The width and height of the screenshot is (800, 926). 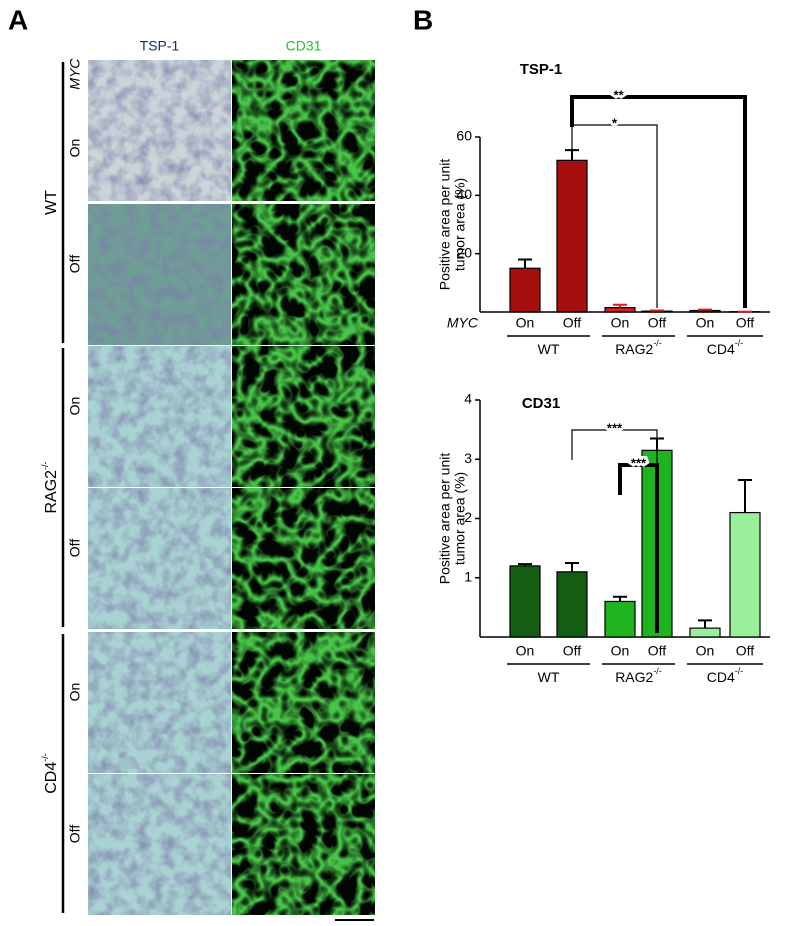 What do you see at coordinates (304, 46) in the screenshot?
I see `column-header: CD31` at bounding box center [304, 46].